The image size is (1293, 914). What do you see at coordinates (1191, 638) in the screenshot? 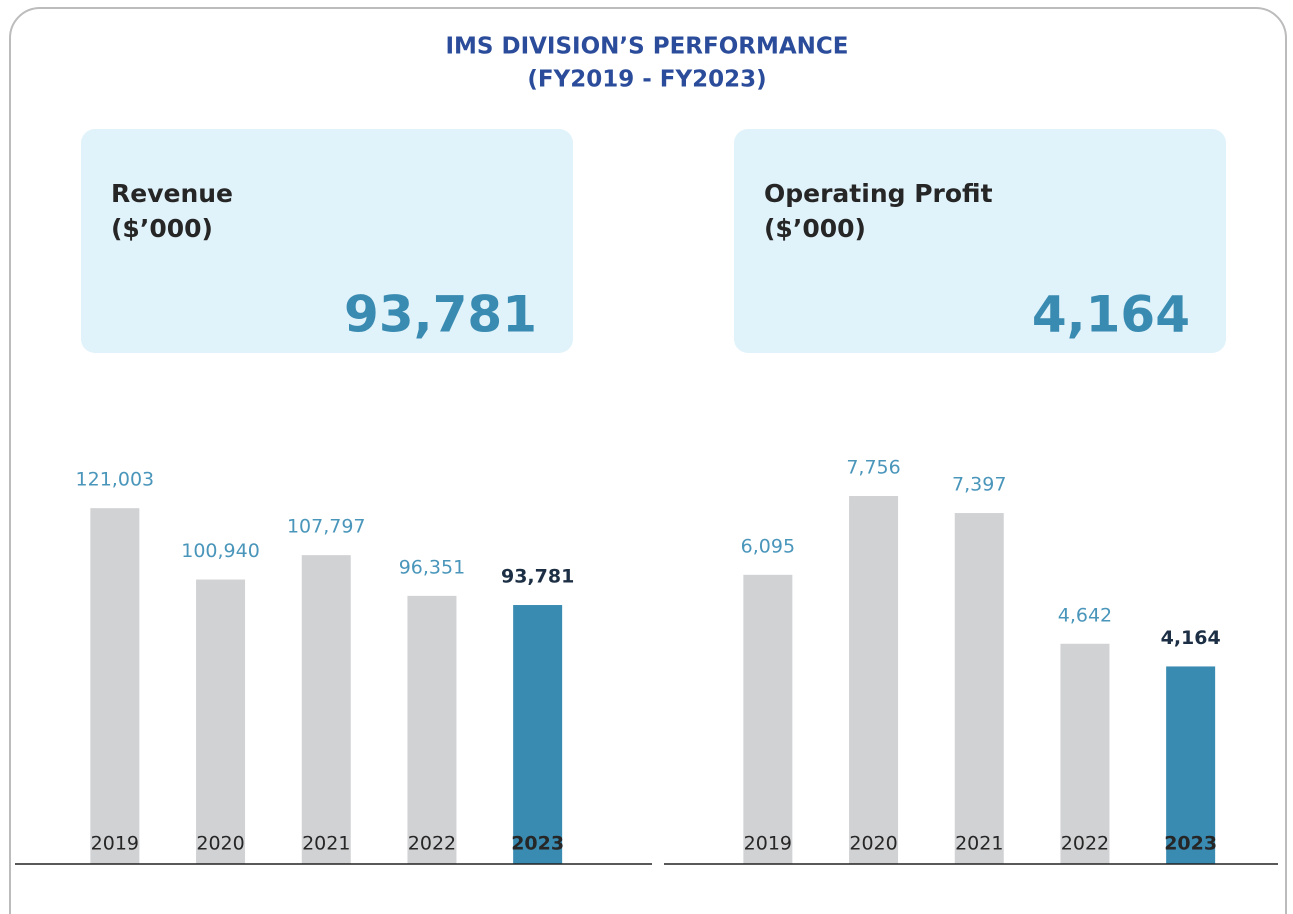
I see `value-label: 4,164` at bounding box center [1191, 638].